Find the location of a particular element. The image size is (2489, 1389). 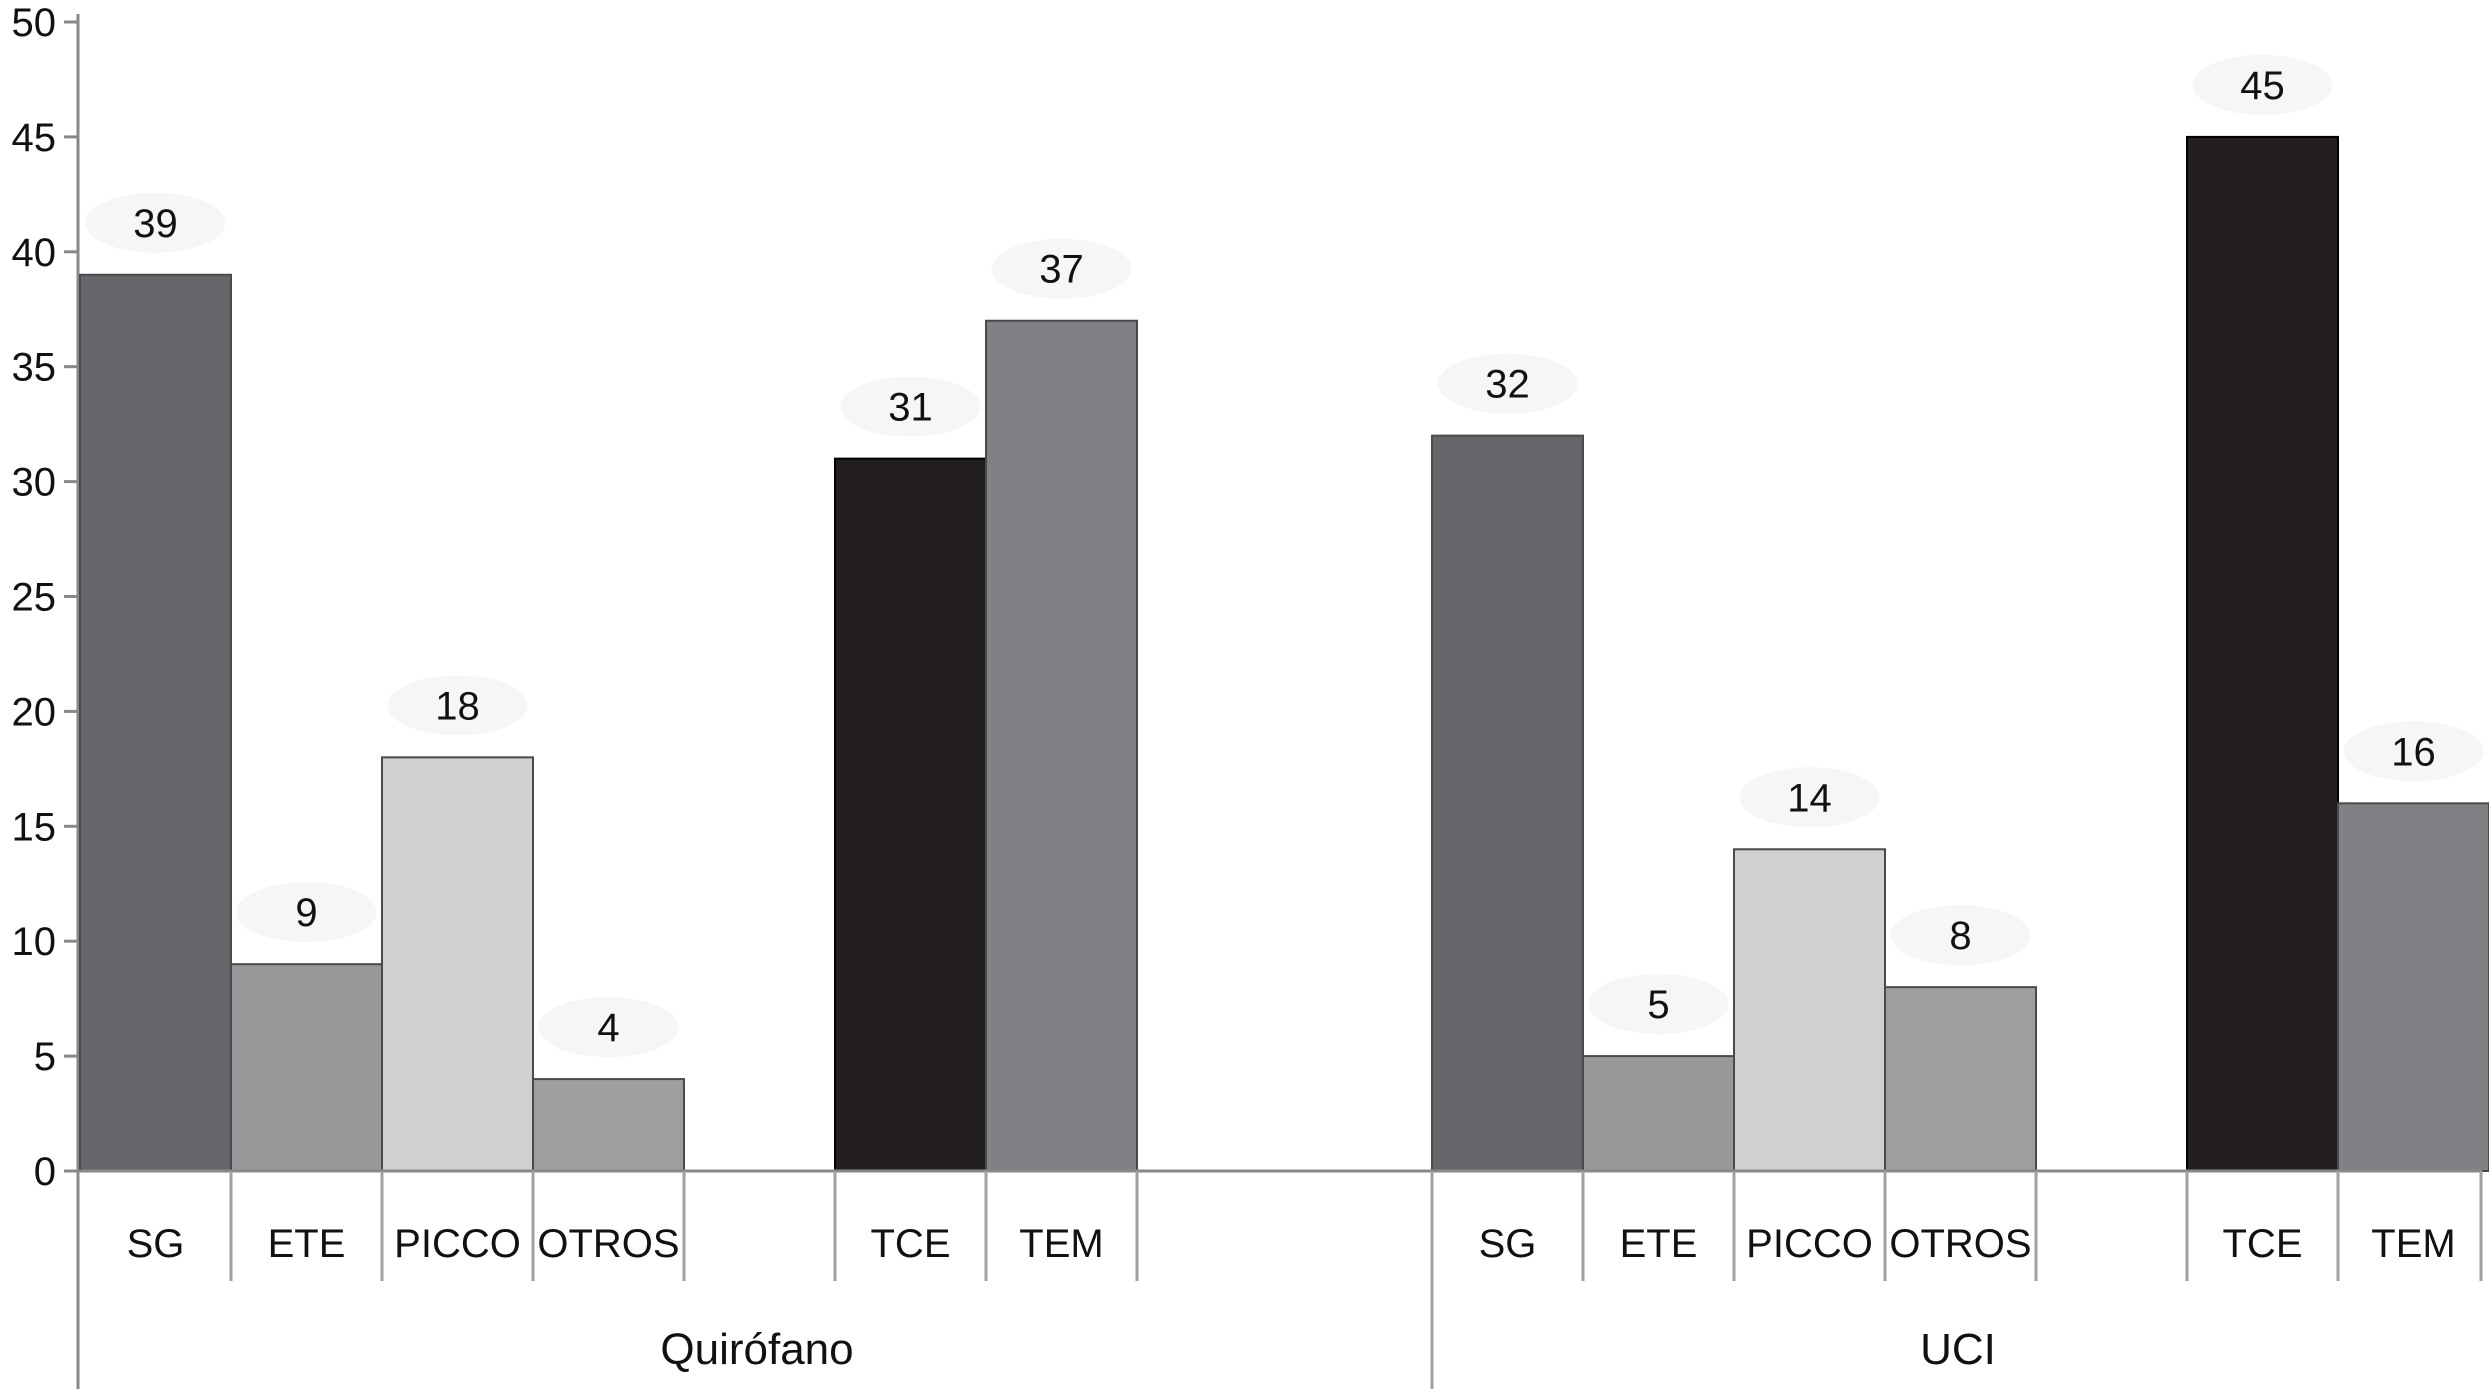

y-tick-label: 5 is located at coordinates (45, 1057).